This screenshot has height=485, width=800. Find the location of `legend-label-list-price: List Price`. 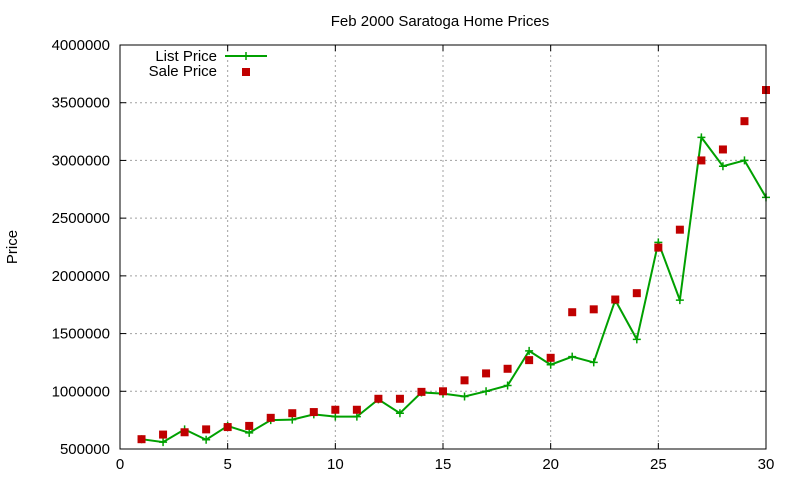

legend-label-list-price: List Price is located at coordinates (186, 56).